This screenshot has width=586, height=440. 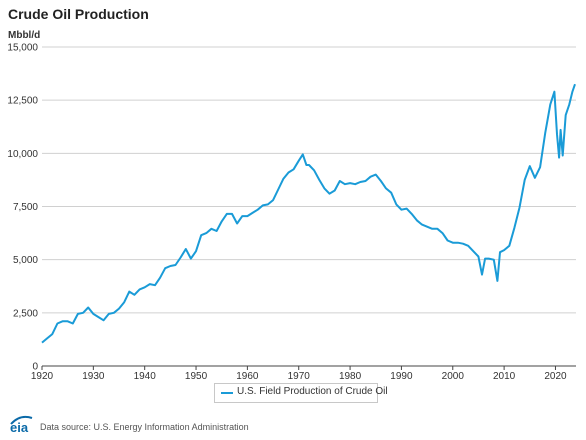 I want to click on x-tick-label: 1960, so click(x=247, y=376).